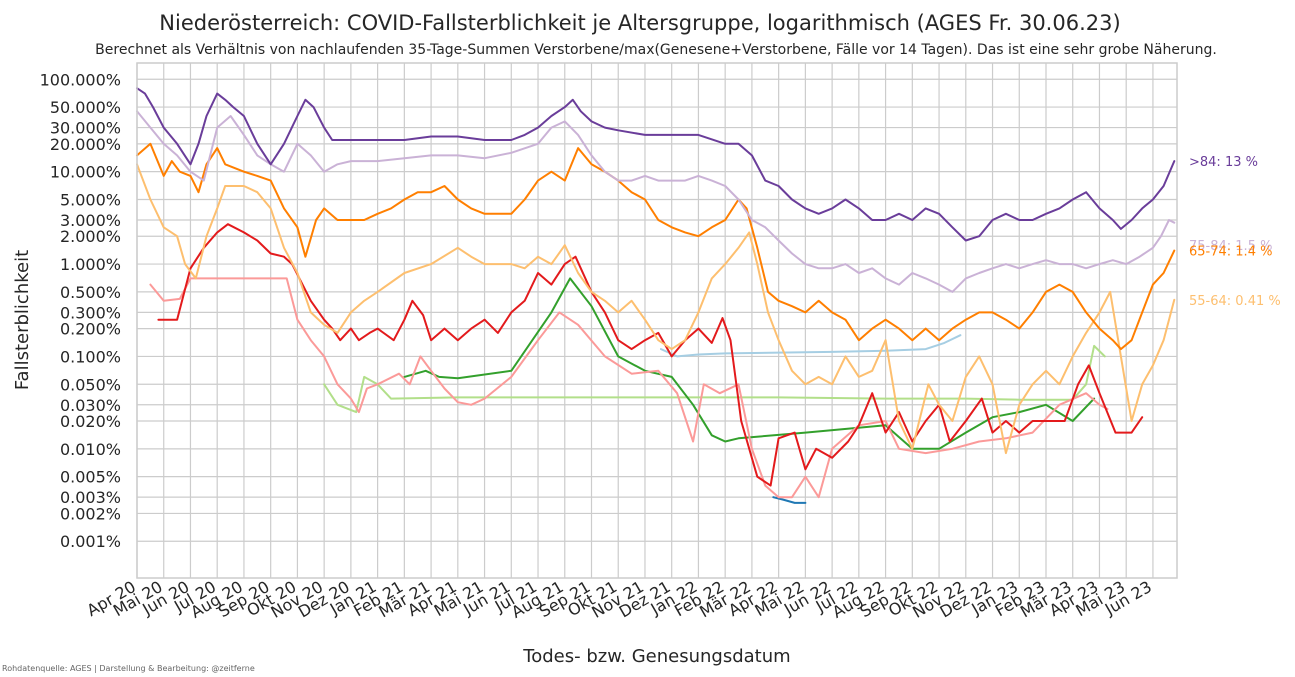  I want to click on y-tick-label: 1.000%, so click(90, 264).